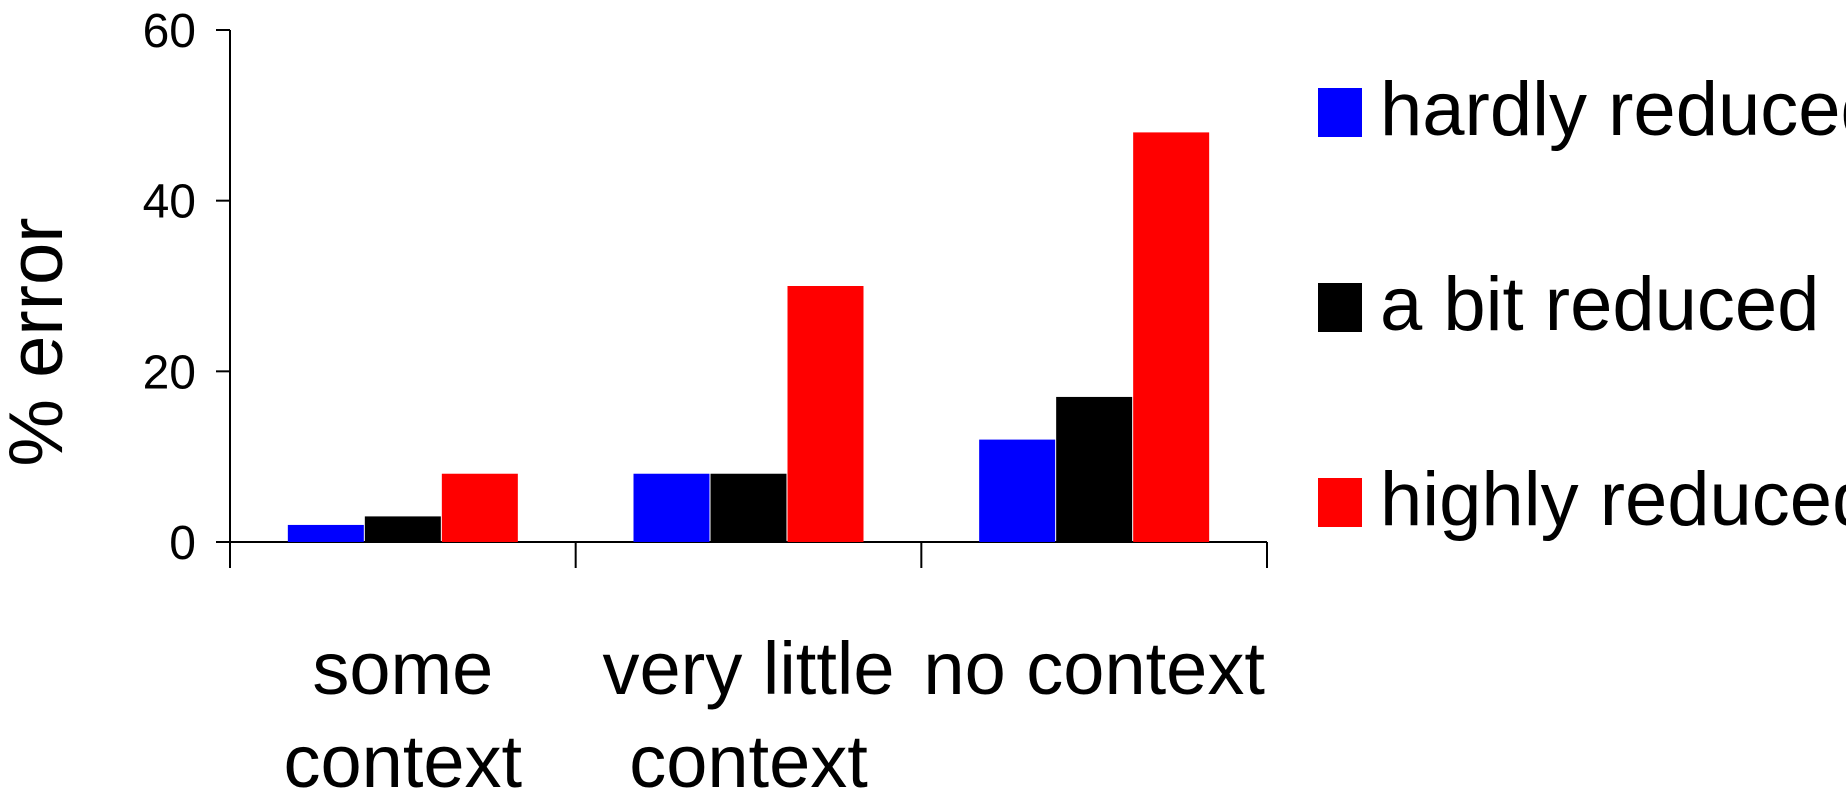 This screenshot has width=1846, height=793. Describe the element at coordinates (169, 31) in the screenshot. I see `y-tick-label: 60` at that location.